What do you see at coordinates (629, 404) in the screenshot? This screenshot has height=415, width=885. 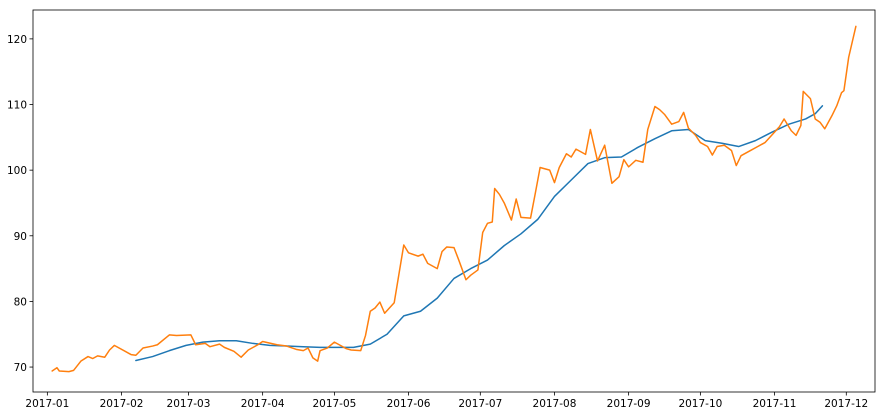 I see `x-tick-label: 2017-09` at bounding box center [629, 404].